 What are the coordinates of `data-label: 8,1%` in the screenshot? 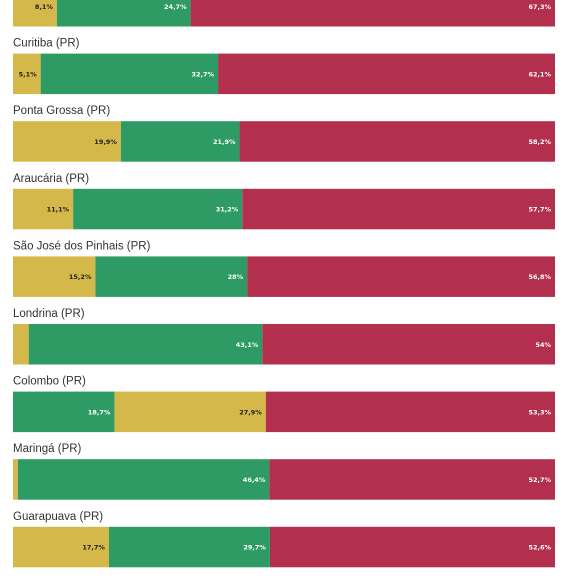 It's located at (44, 7).